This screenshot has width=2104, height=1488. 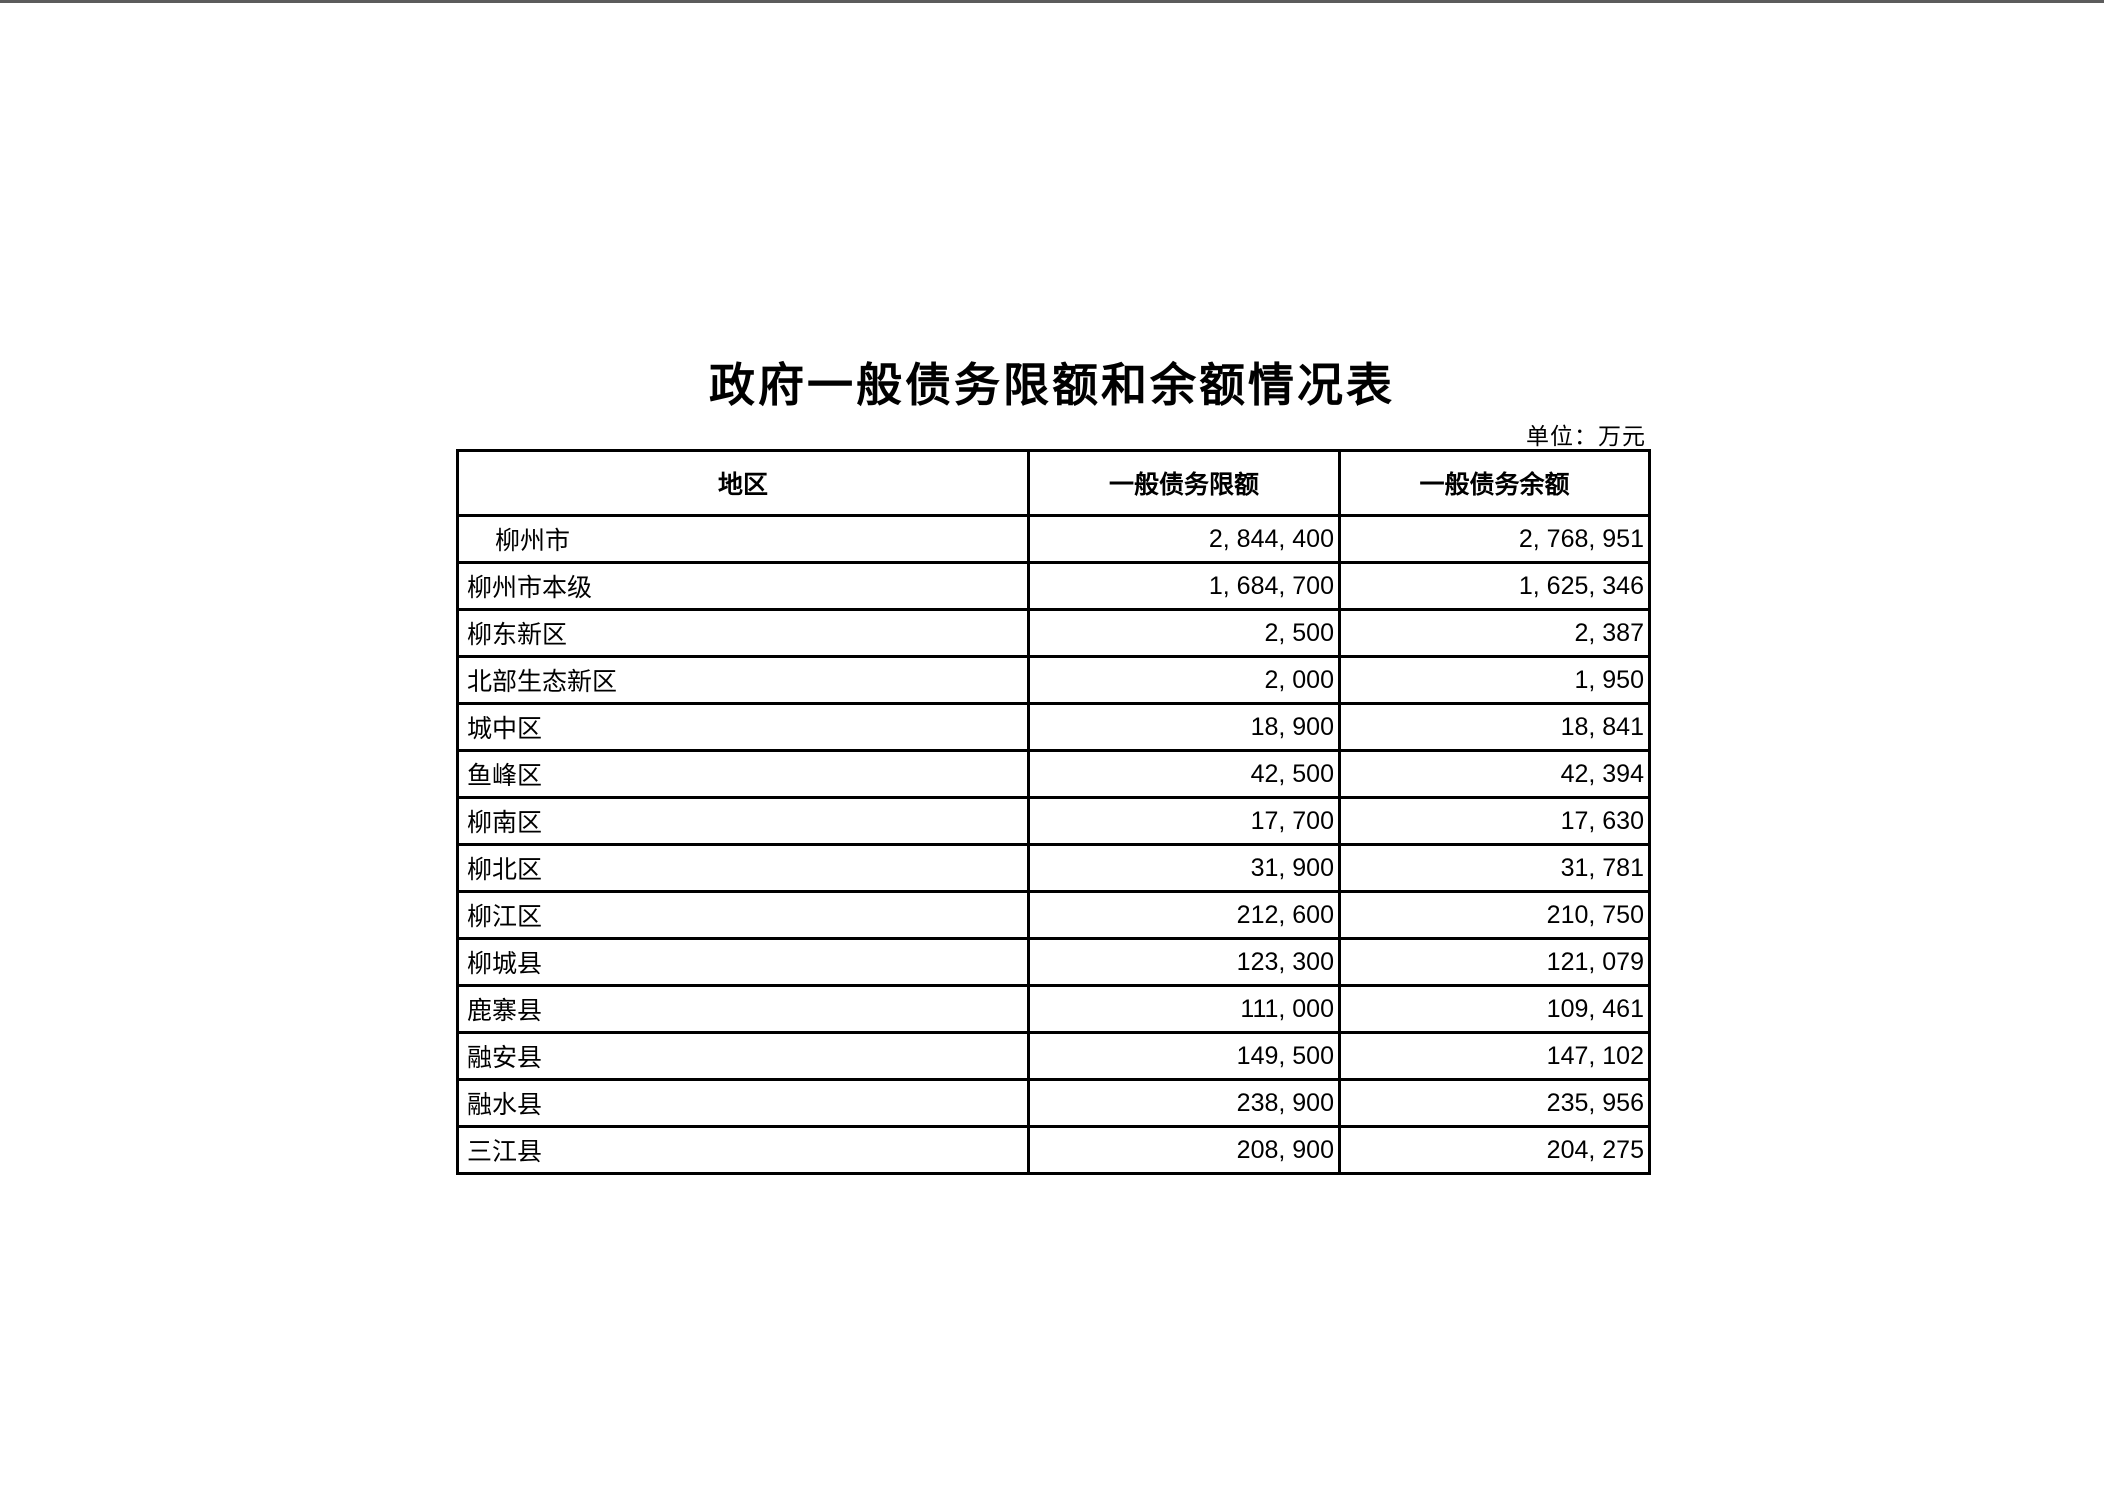 What do you see at coordinates (1184, 774) in the screenshot?
I see `limit-cell: 42, 500` at bounding box center [1184, 774].